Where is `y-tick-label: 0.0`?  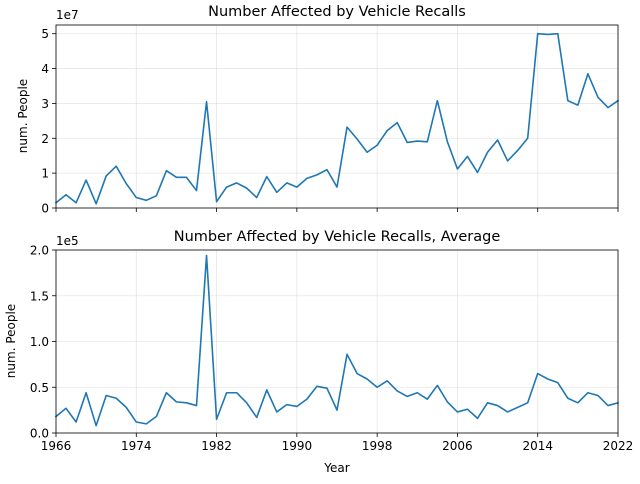
y-tick-label: 0.0 is located at coordinates (39, 434).